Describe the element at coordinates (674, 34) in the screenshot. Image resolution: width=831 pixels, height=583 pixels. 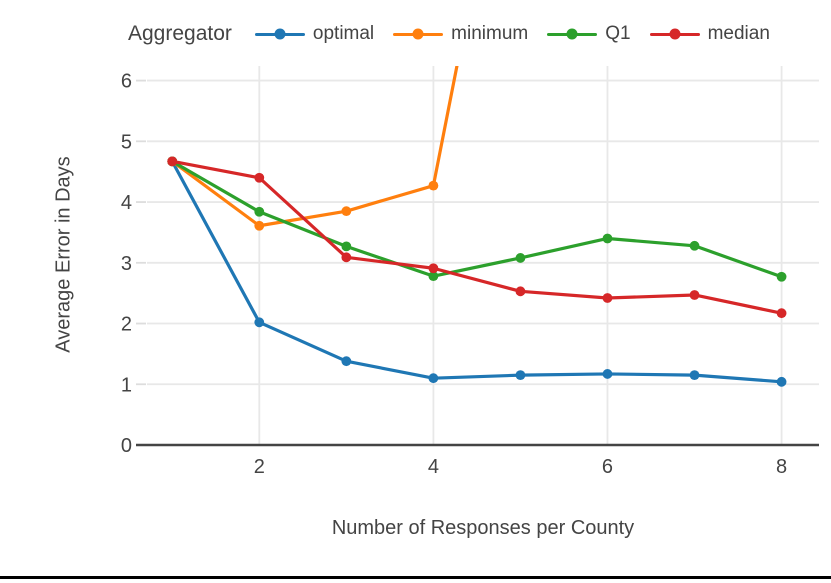
I see `median-line-swatch-icon` at that location.